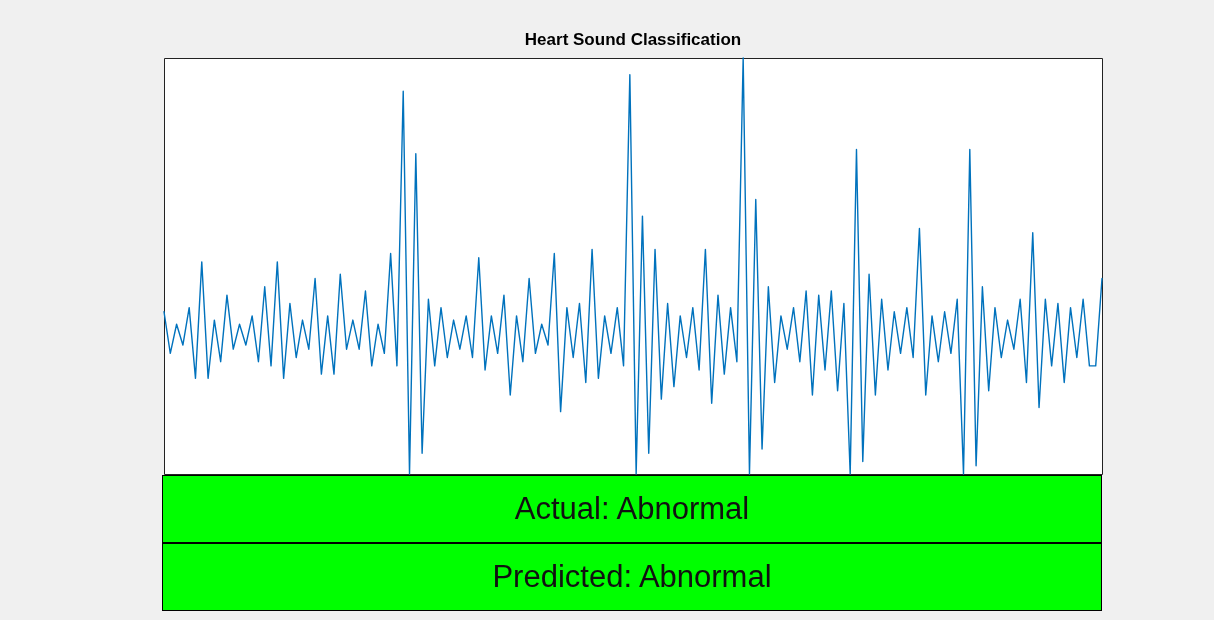  What do you see at coordinates (632, 509) in the screenshot?
I see `text: Actual: Abnormal` at bounding box center [632, 509].